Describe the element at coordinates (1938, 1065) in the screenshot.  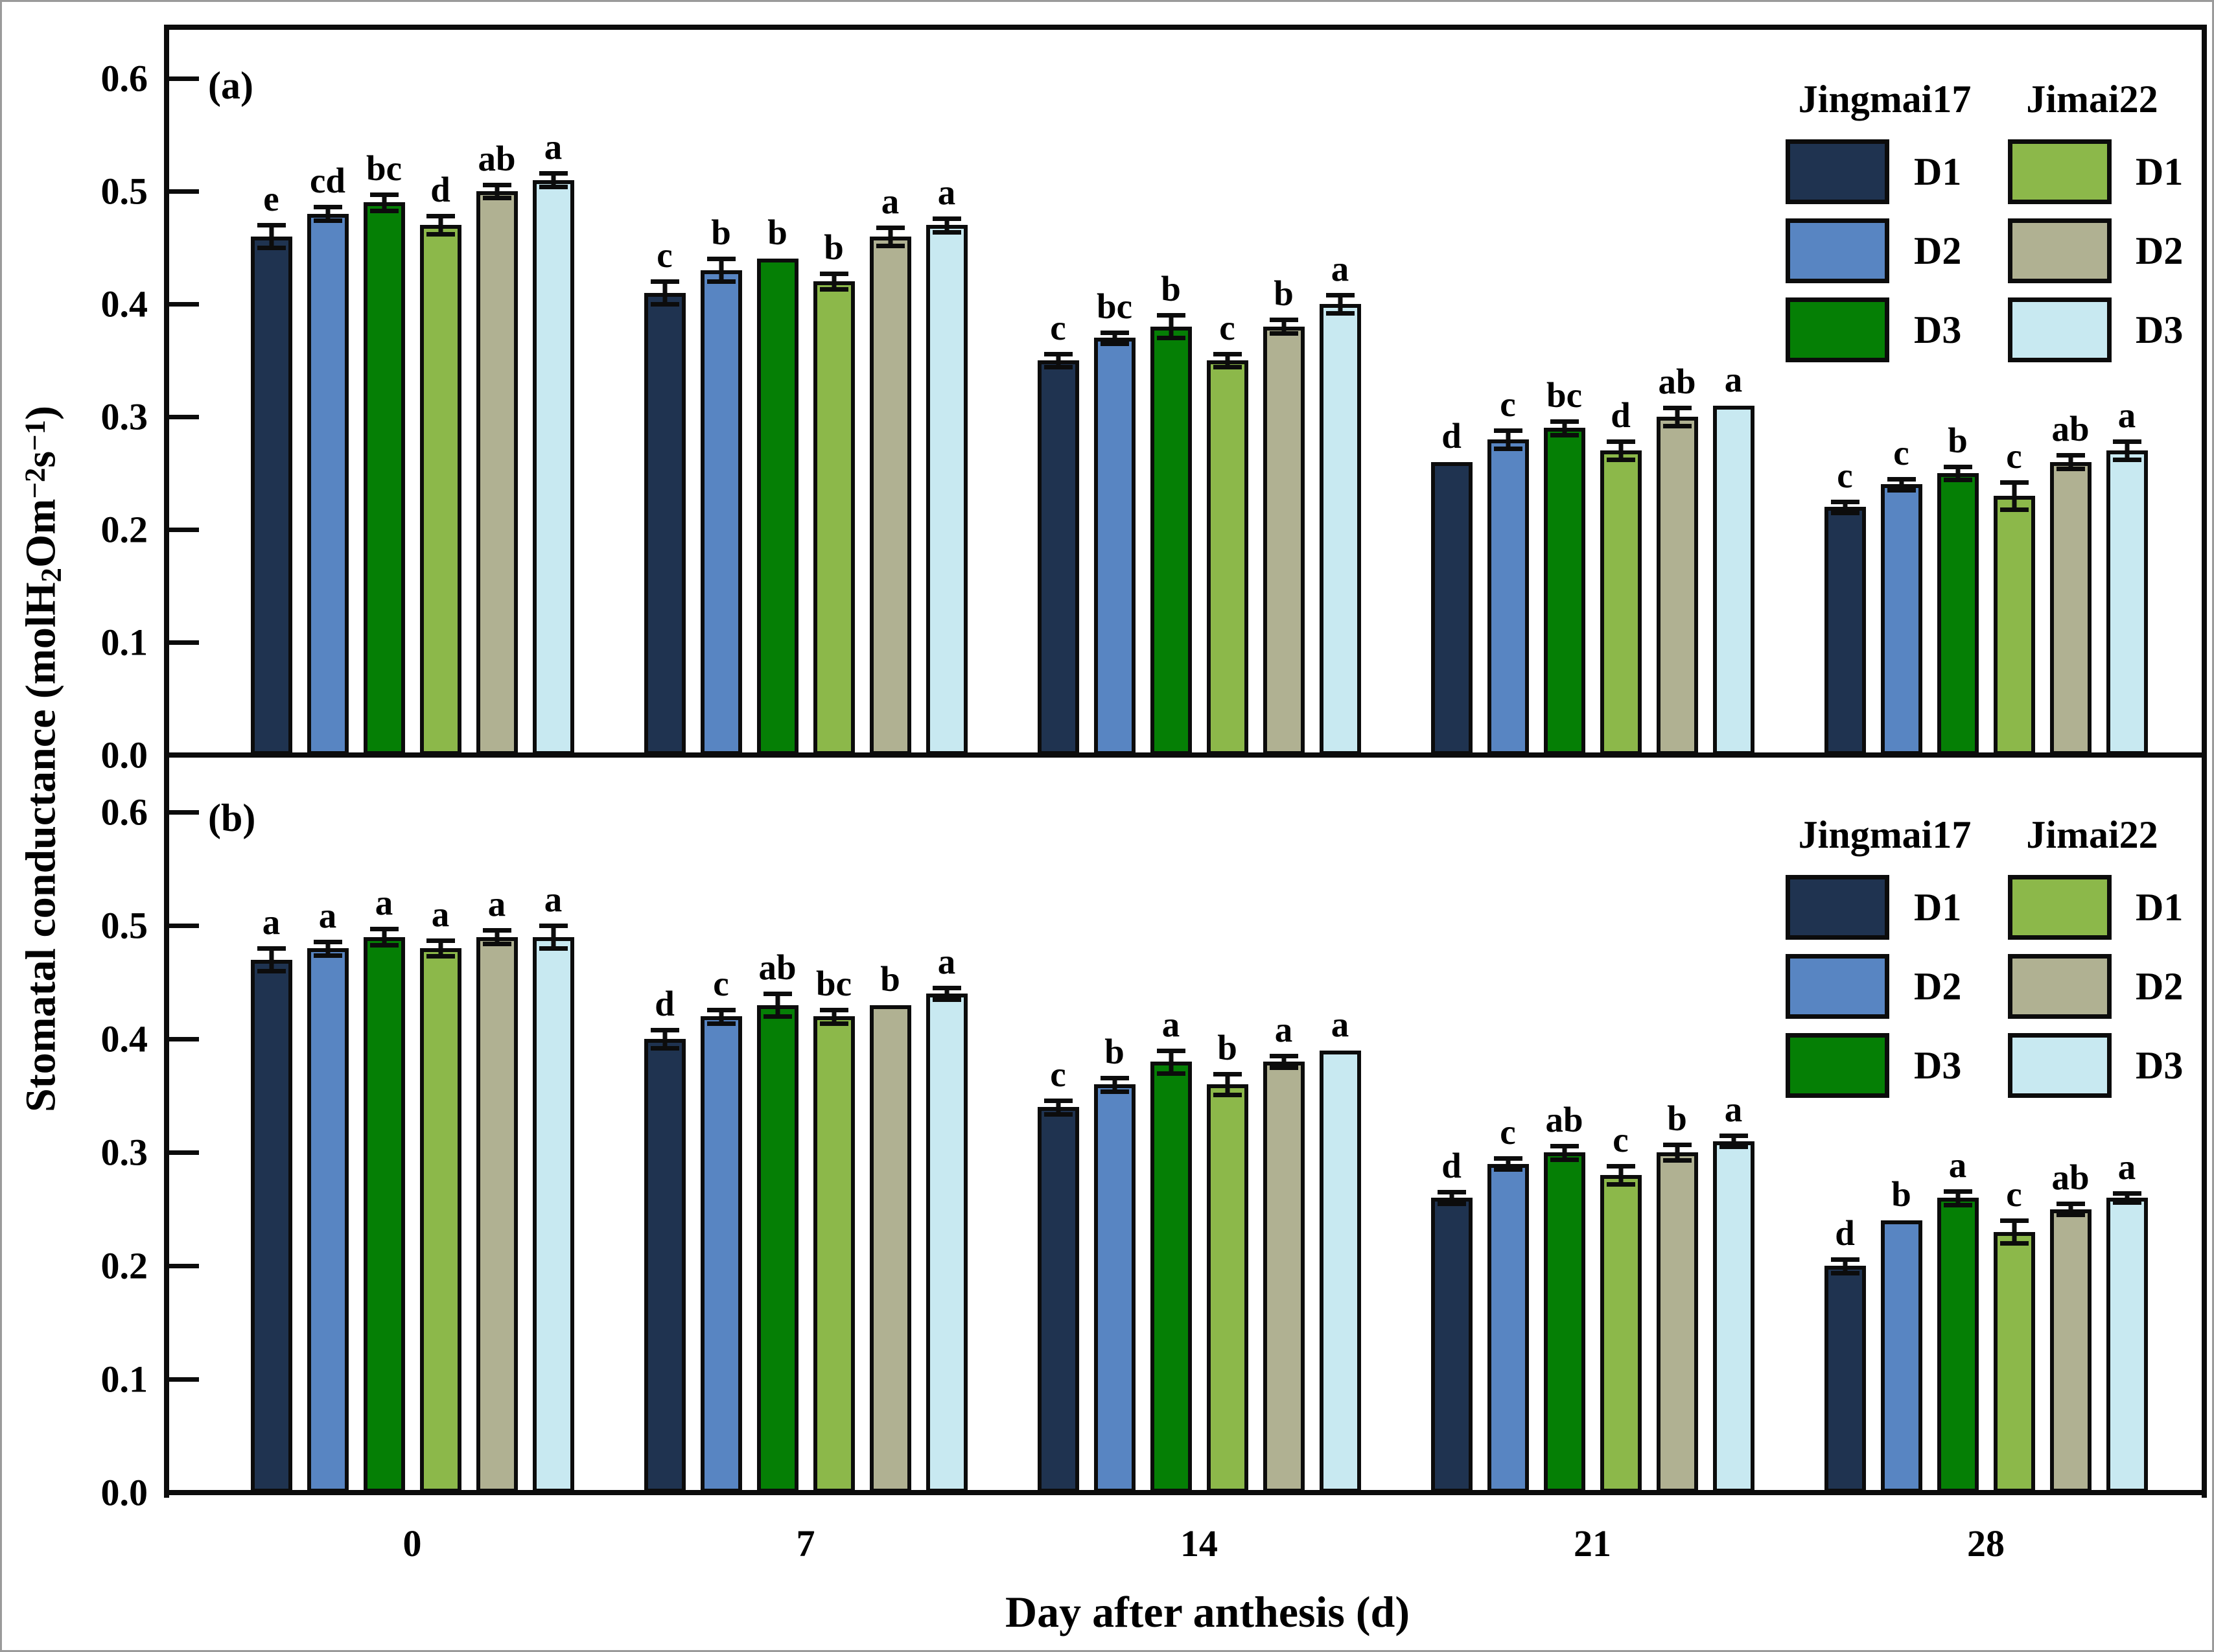
I see `legend-item-label: D3` at that location.